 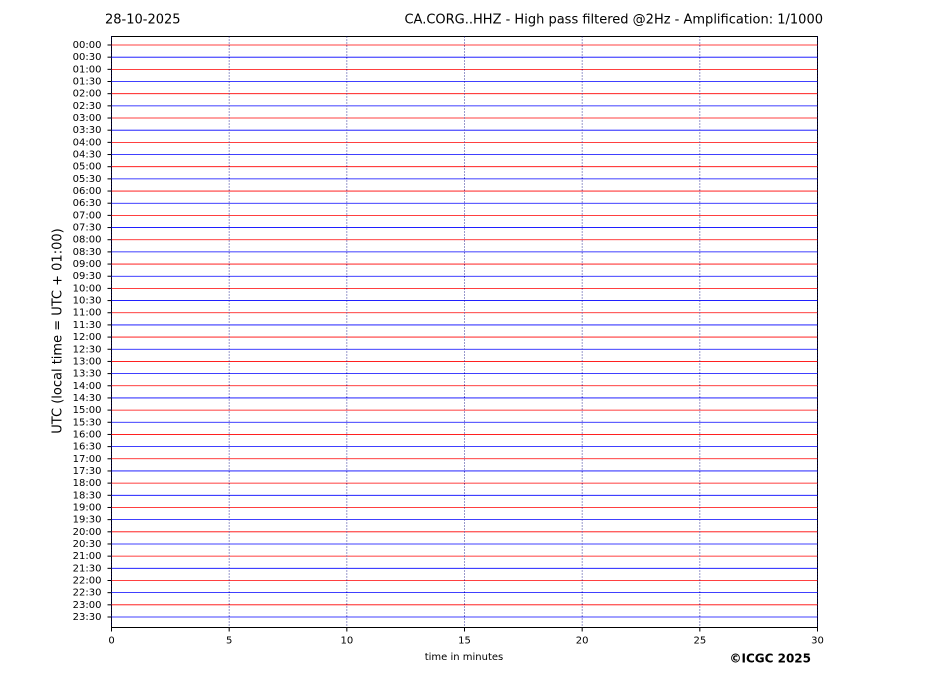 What do you see at coordinates (87, 507) in the screenshot?
I see `y-tick-label: 19:00` at bounding box center [87, 507].